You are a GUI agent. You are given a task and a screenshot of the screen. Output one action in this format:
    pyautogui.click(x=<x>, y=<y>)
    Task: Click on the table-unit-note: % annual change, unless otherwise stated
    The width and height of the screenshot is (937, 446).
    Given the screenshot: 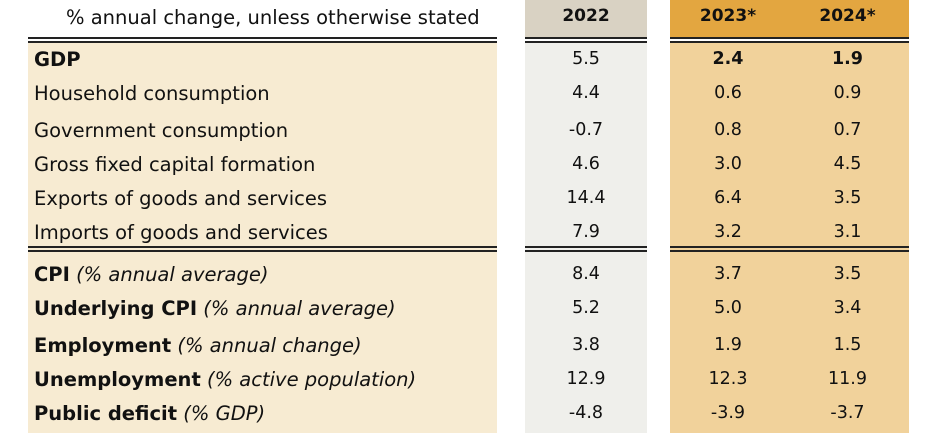 What is the action you would take?
    pyautogui.click(x=273, y=17)
    